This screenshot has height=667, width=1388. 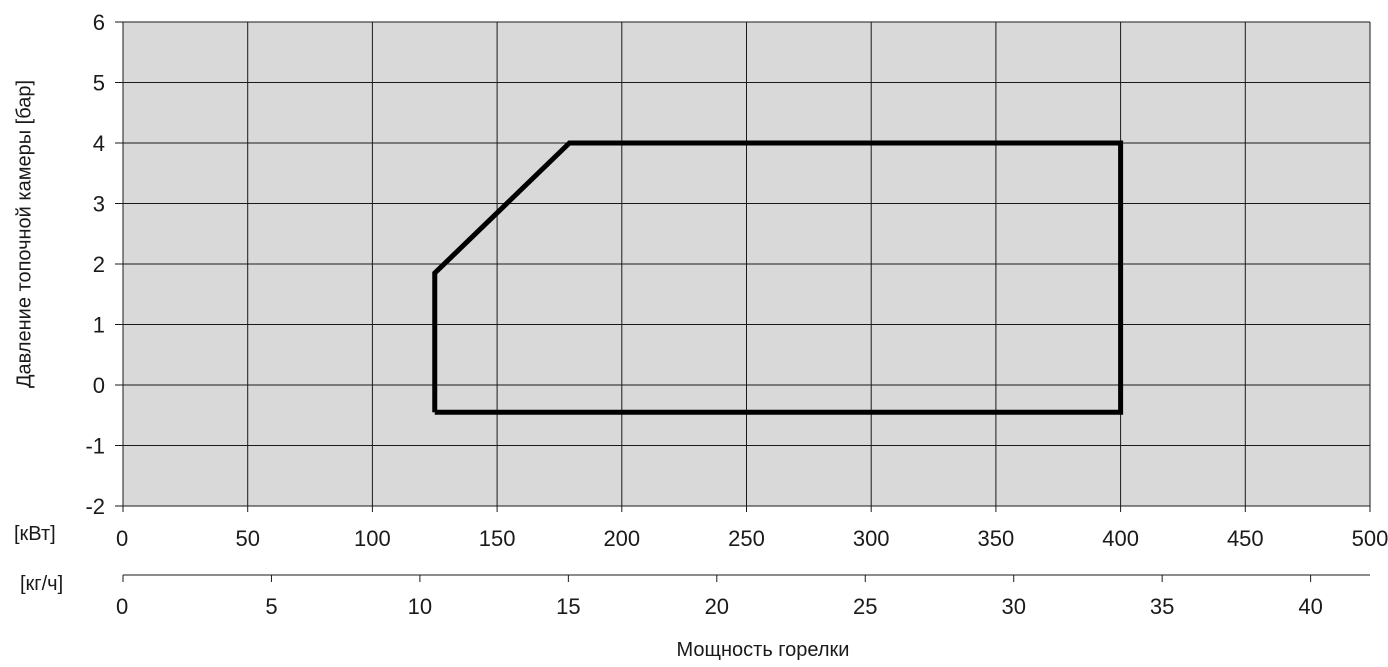 I want to click on x-kgh-tick-label: 25, so click(x=865, y=606).